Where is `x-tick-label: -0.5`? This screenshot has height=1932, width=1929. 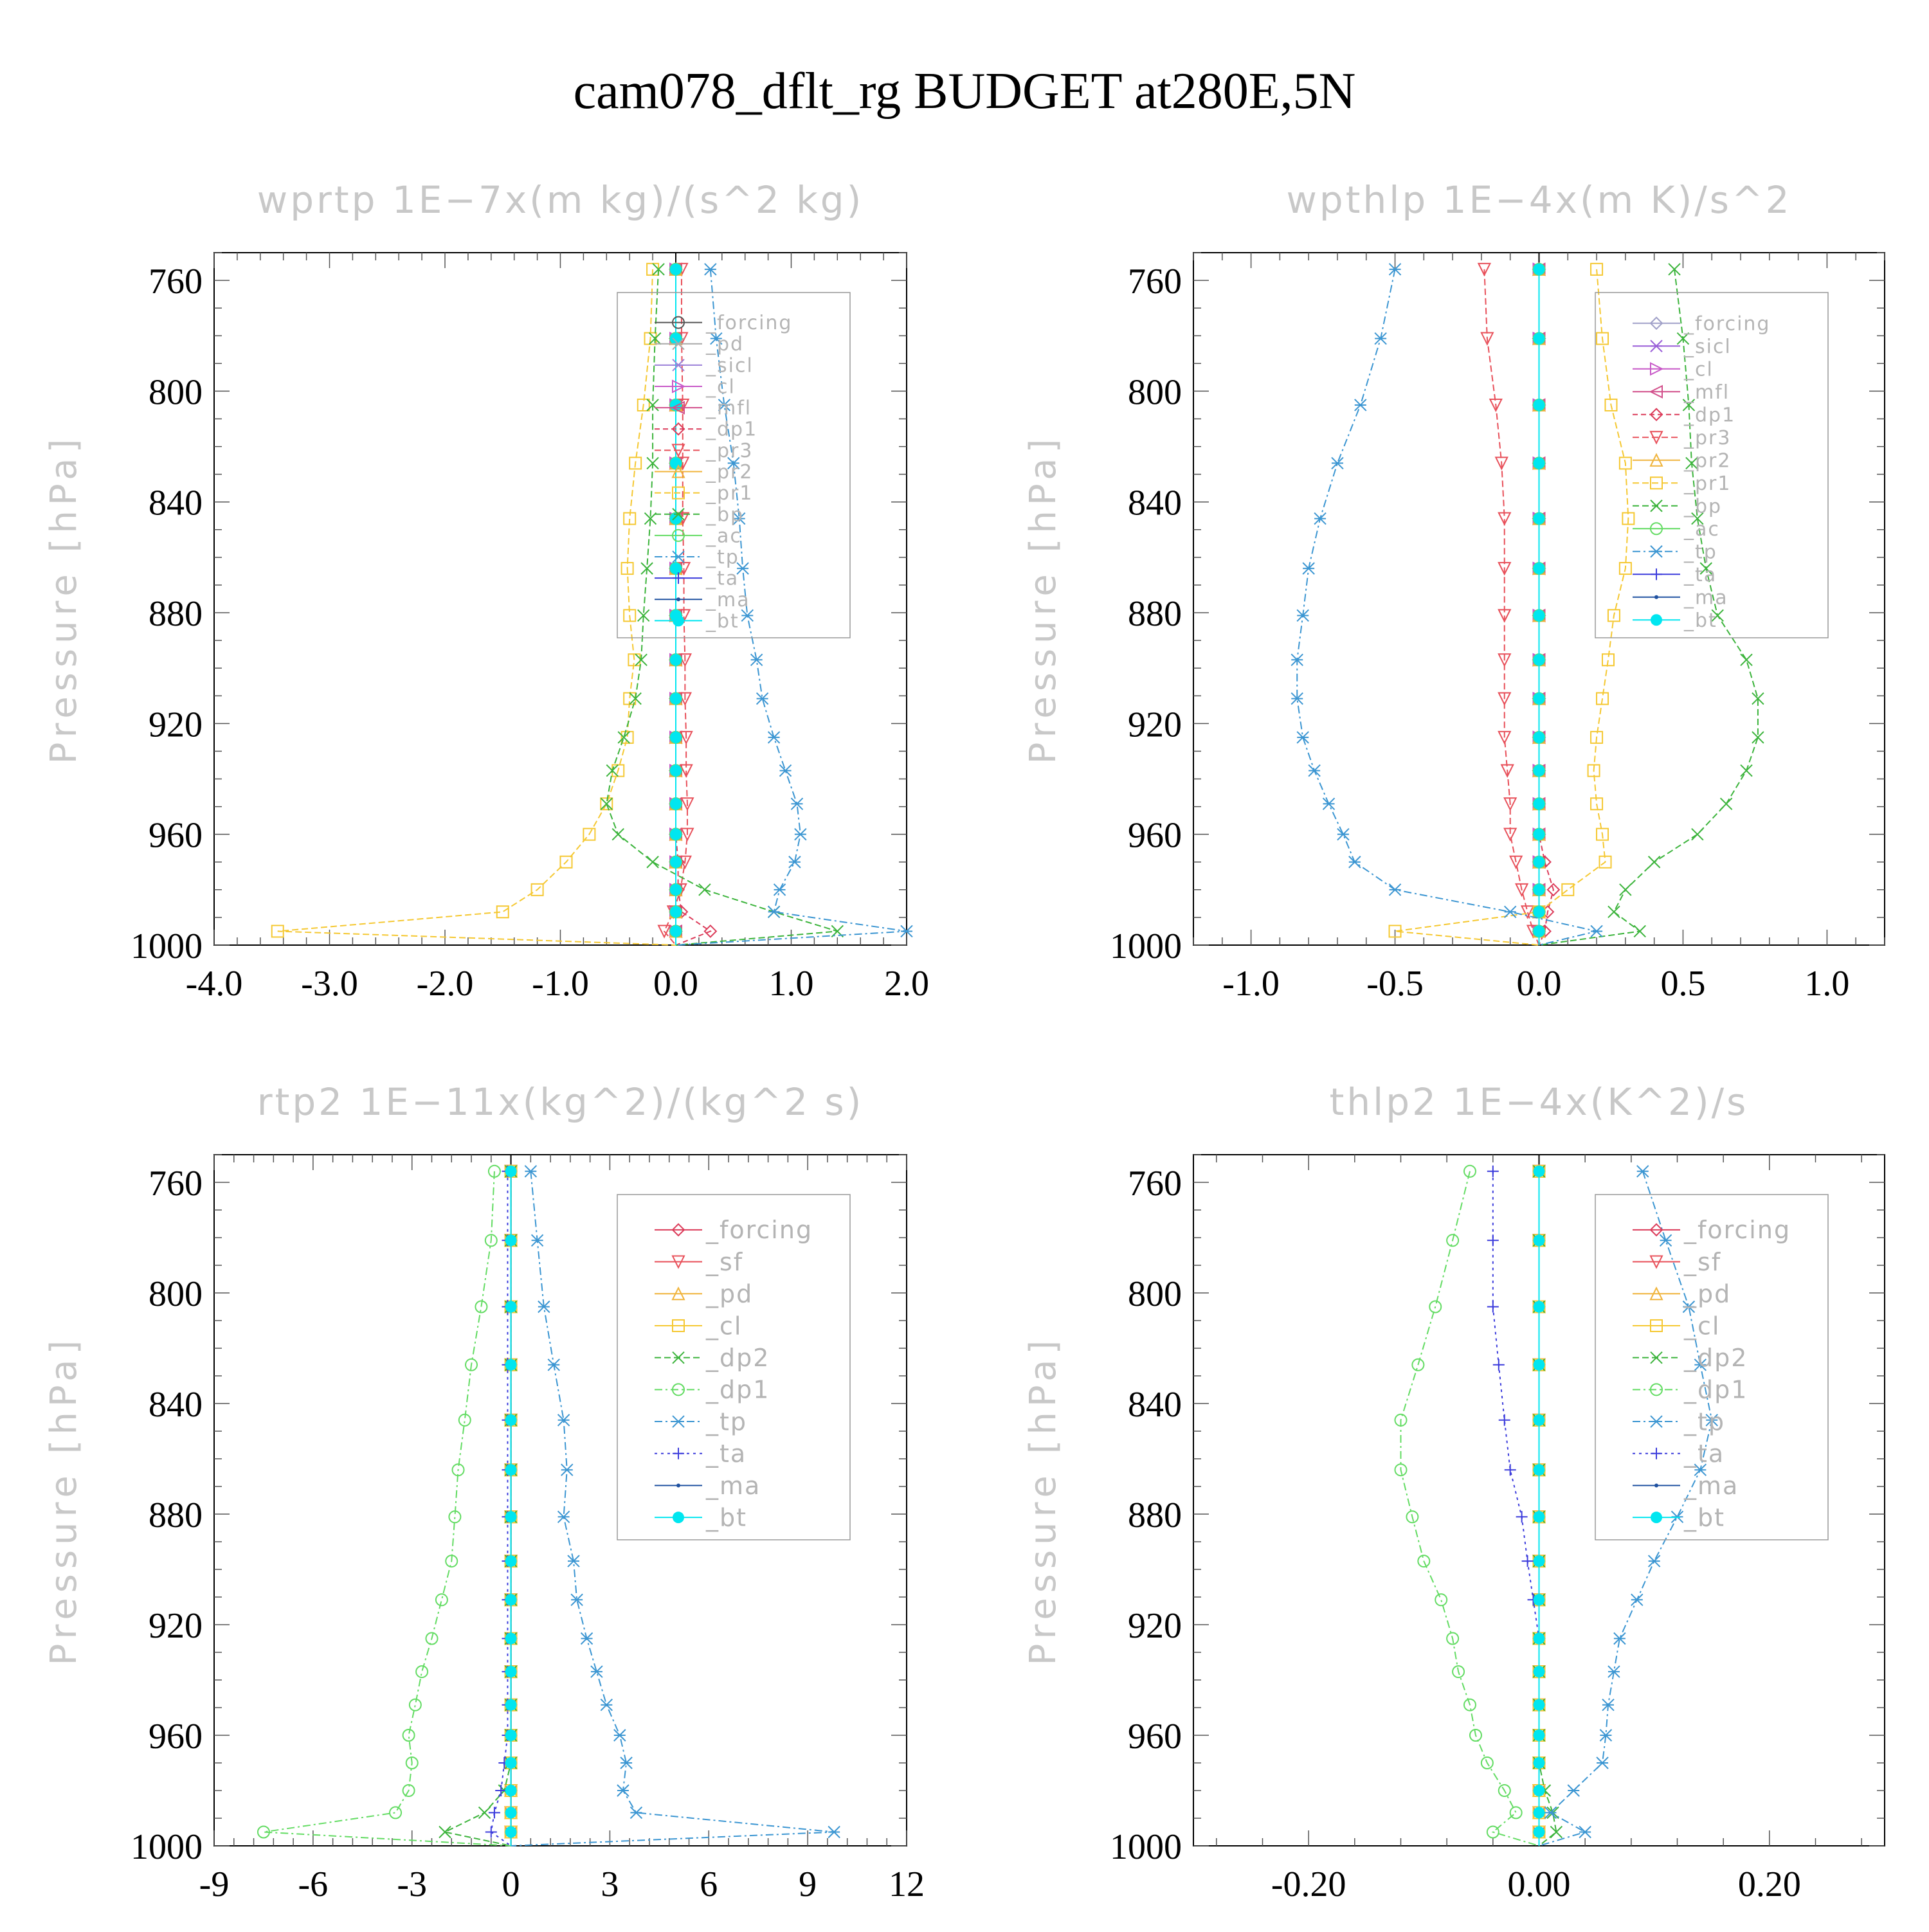 x-tick-label: -0.5 is located at coordinates (1395, 984).